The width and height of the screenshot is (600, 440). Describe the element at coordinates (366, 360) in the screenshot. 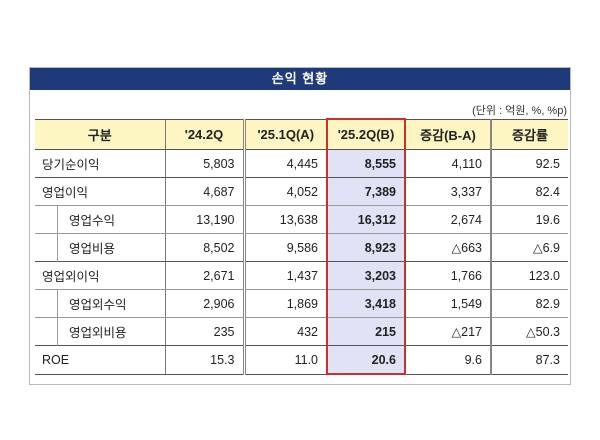

I see `cell-25-2q: 20.6` at that location.